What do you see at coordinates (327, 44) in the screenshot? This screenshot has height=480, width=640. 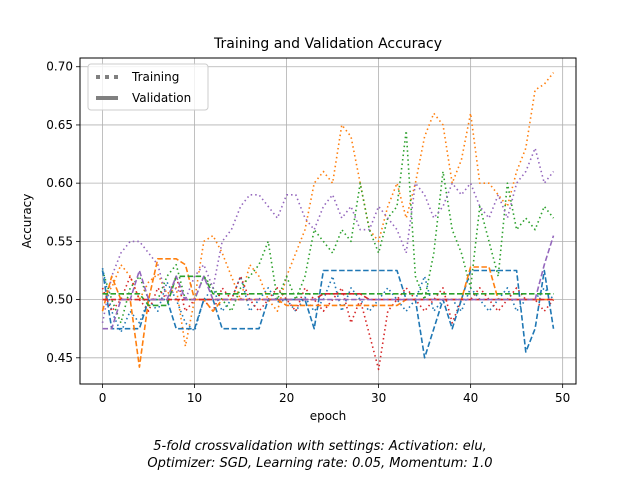 I see `chart-title: Training and Validation Accuracy` at bounding box center [327, 44].